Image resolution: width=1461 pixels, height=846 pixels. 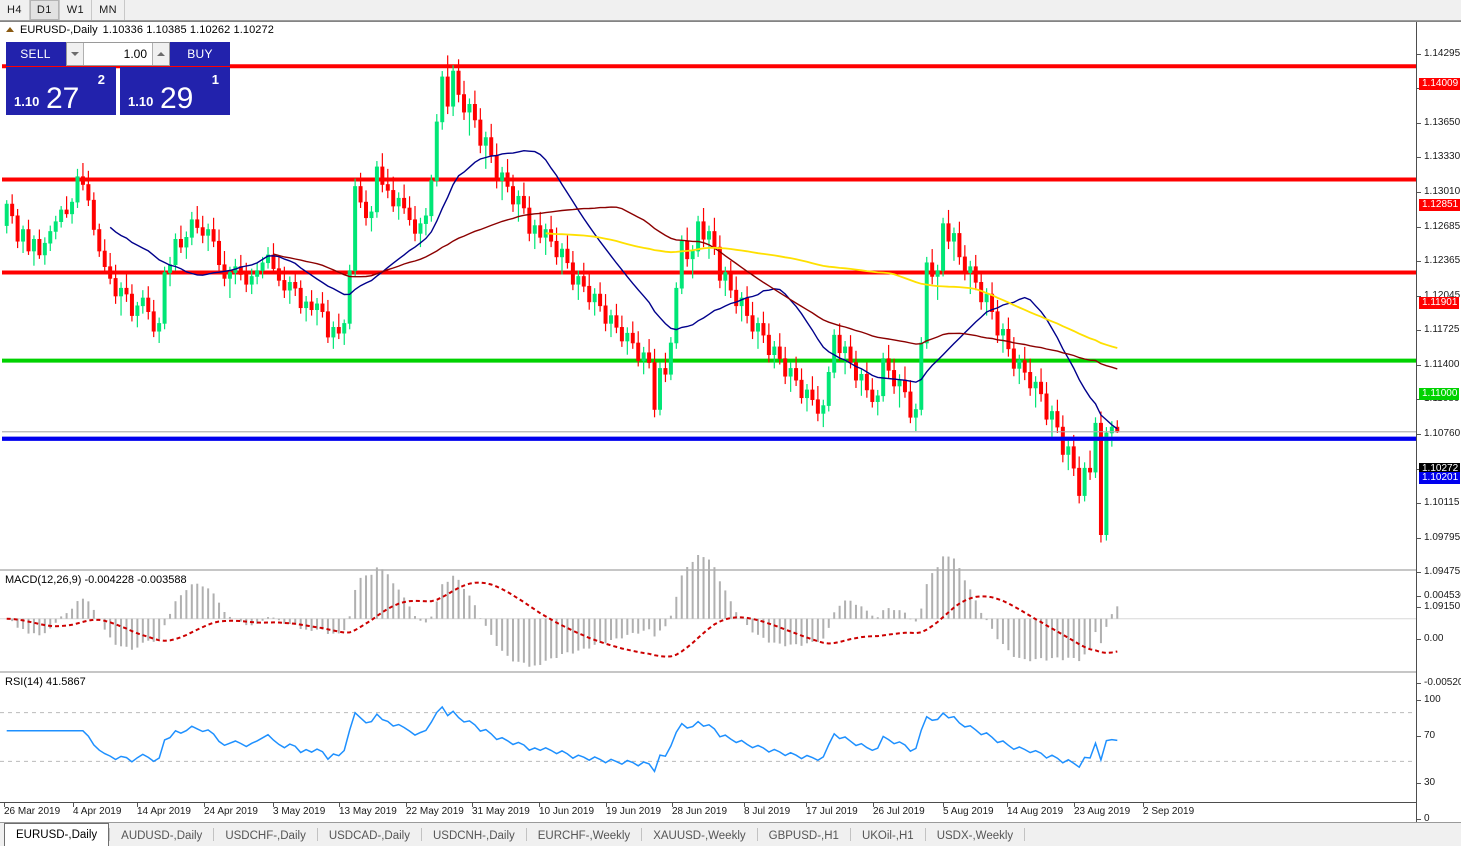 I want to click on caret-up-icon, so click(x=161, y=54).